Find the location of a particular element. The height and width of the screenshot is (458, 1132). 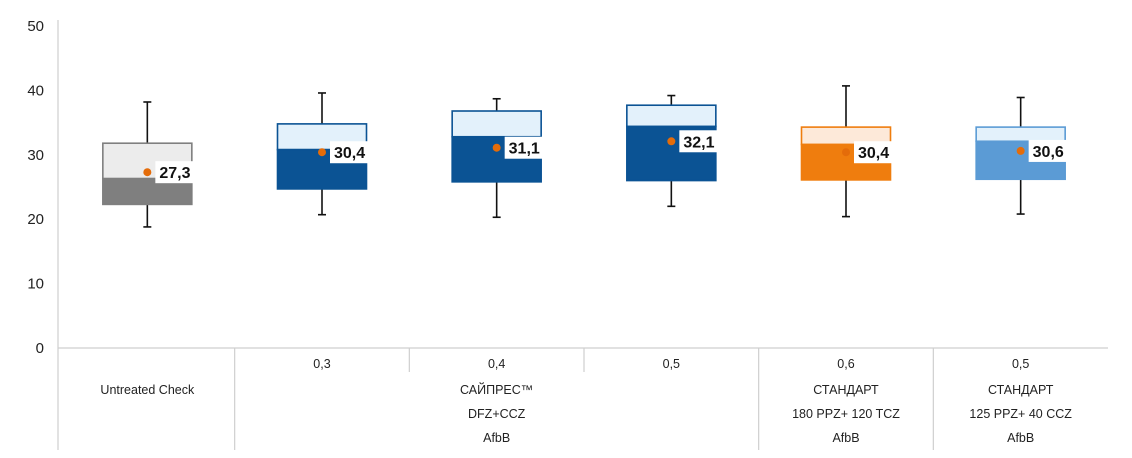

box-5: 30,6 is located at coordinates (1024, 155).